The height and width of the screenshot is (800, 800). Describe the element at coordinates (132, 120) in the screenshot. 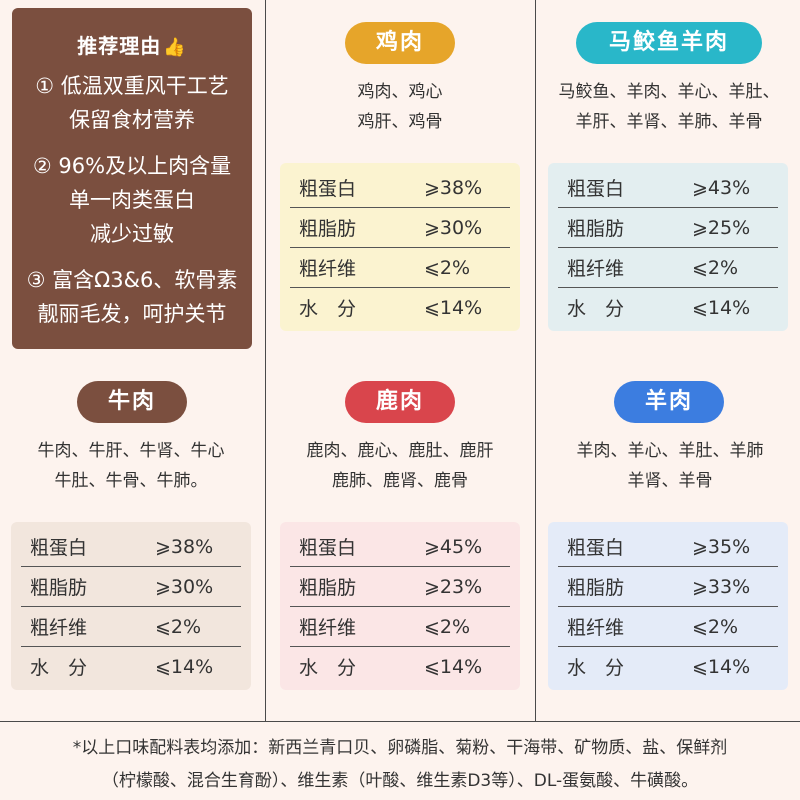

I see `reason-line: 保留食材营养` at that location.